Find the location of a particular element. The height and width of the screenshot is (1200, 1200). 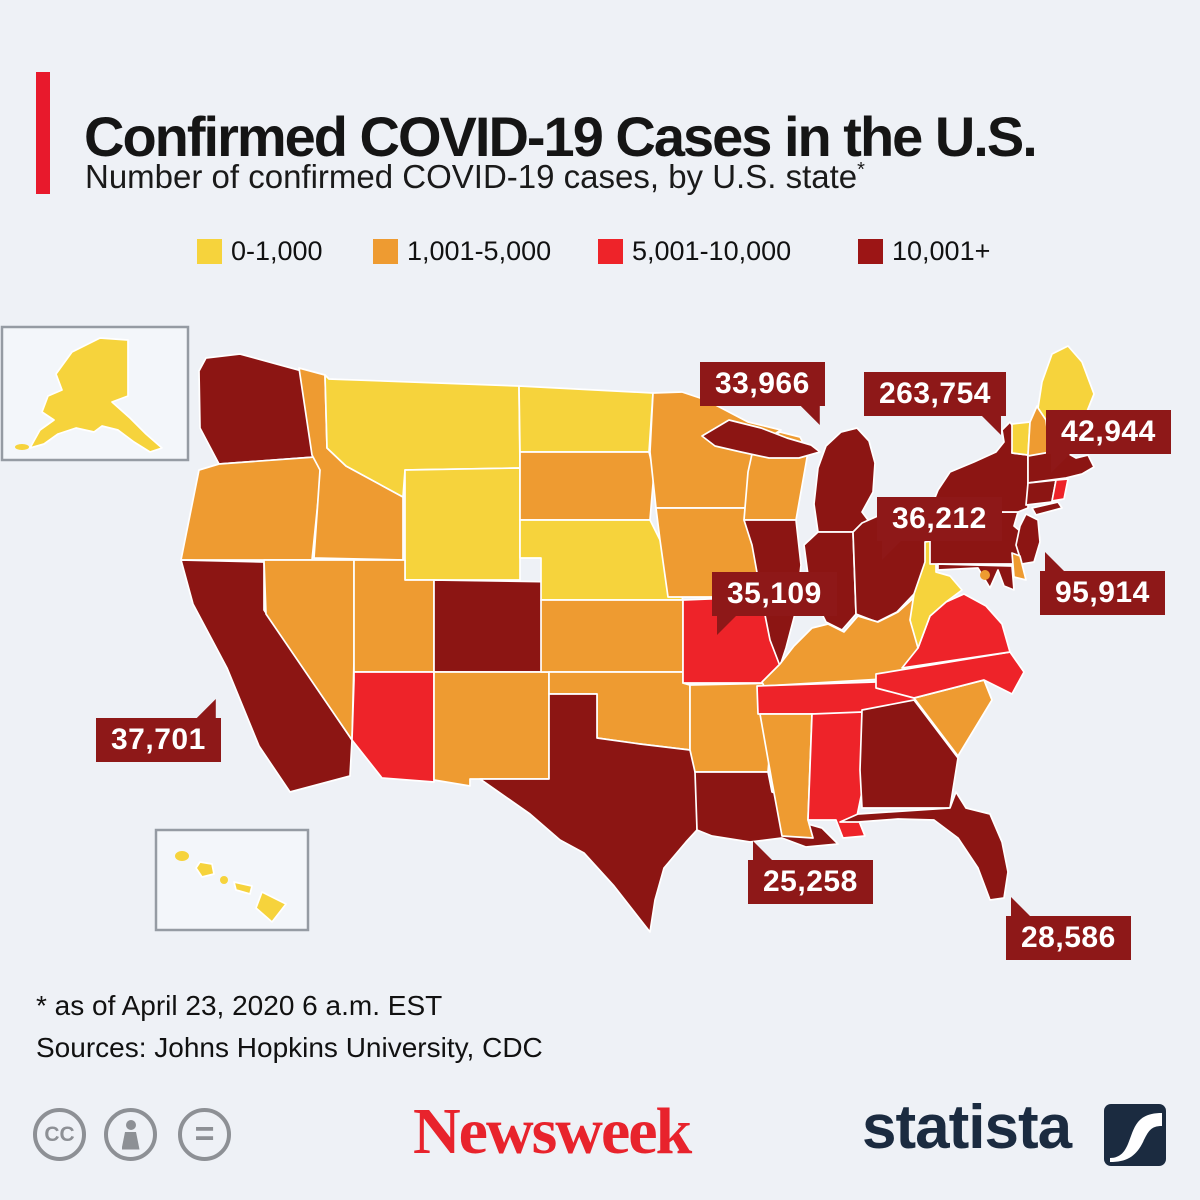

legend-swatch-orange is located at coordinates (385, 251).